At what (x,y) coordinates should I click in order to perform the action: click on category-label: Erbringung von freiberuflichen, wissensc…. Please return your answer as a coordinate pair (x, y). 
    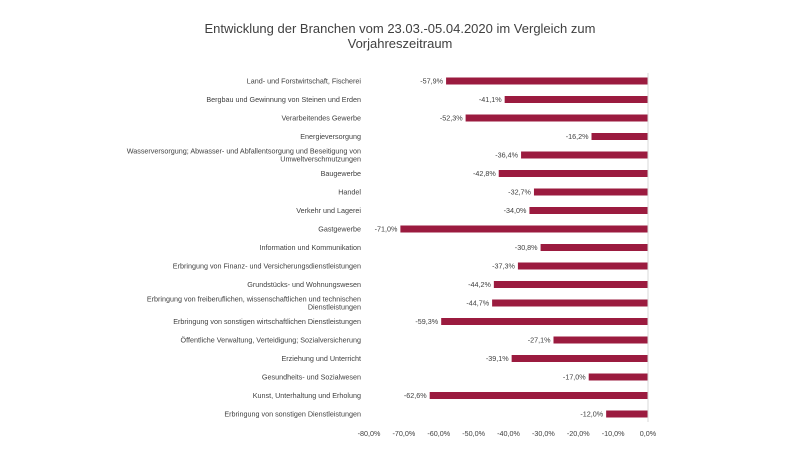
    Looking at the image, I should click on (254, 299).